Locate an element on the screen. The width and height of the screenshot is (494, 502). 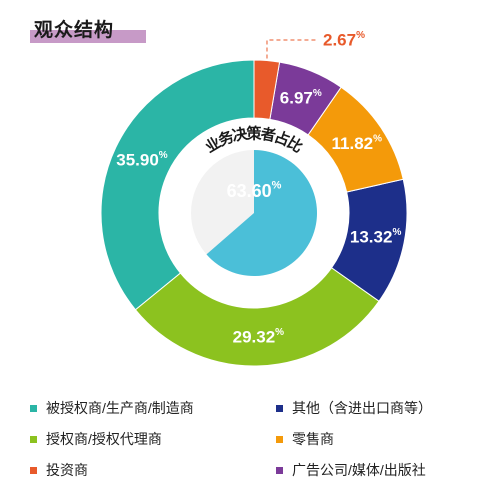
inner-pie-title-char: 者 is located at coordinates (268, 135).